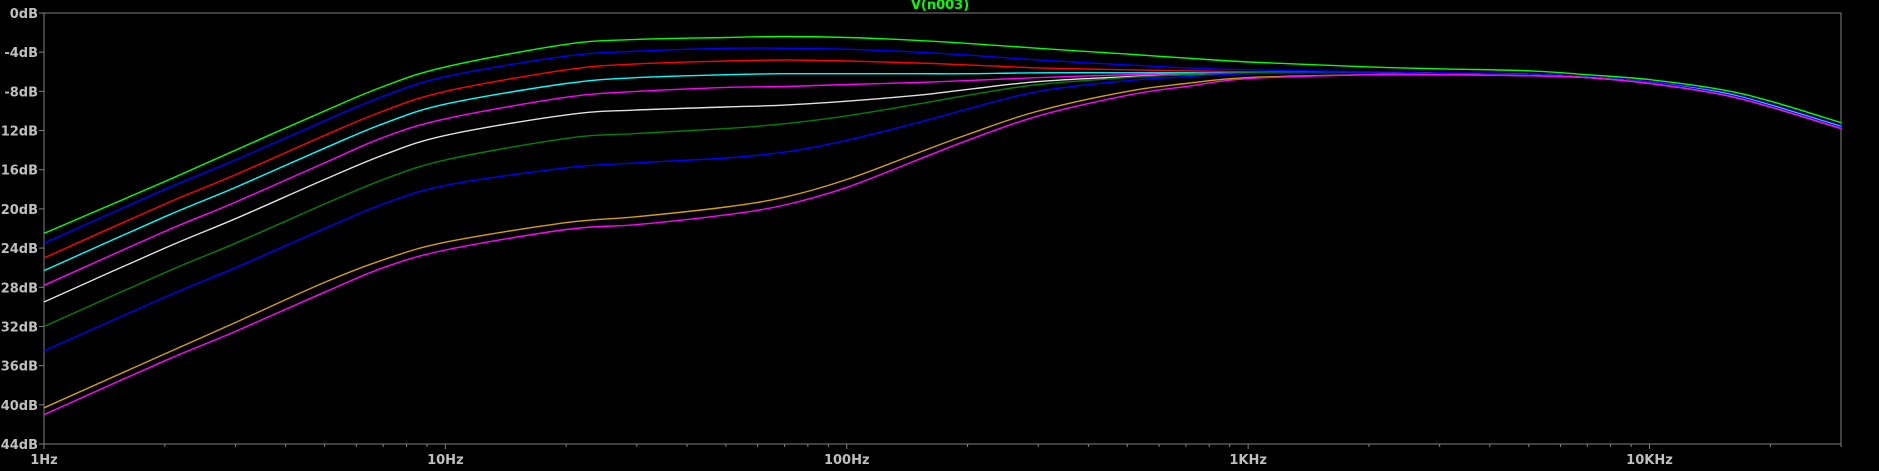 This screenshot has width=1879, height=471. Describe the element at coordinates (19, 171) in the screenshot. I see `y-tick-label-4: -16dB` at that location.